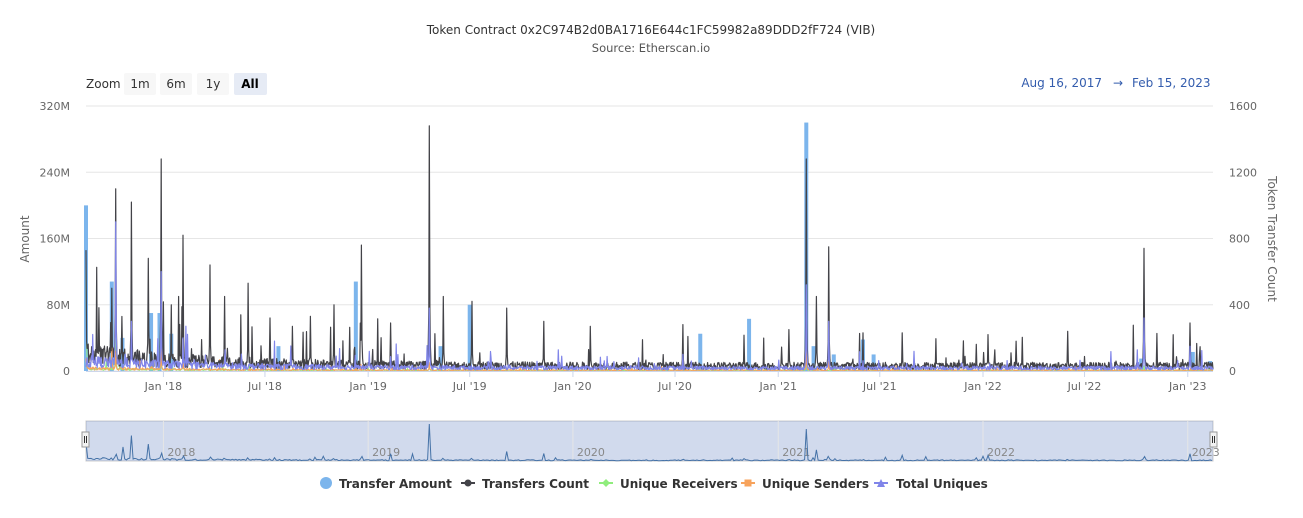  I want to click on y-left-axis: 0 80M 160M 240M 320M, so click(55, 239).